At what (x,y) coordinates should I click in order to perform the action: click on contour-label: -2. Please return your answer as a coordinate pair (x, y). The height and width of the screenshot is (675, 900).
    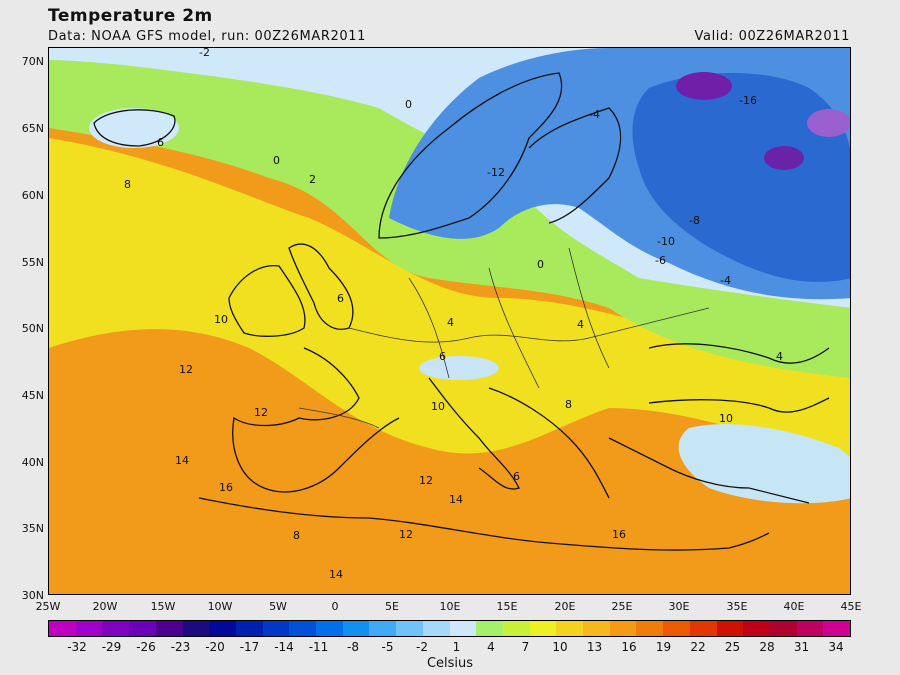
    Looking at the image, I should click on (204, 53).